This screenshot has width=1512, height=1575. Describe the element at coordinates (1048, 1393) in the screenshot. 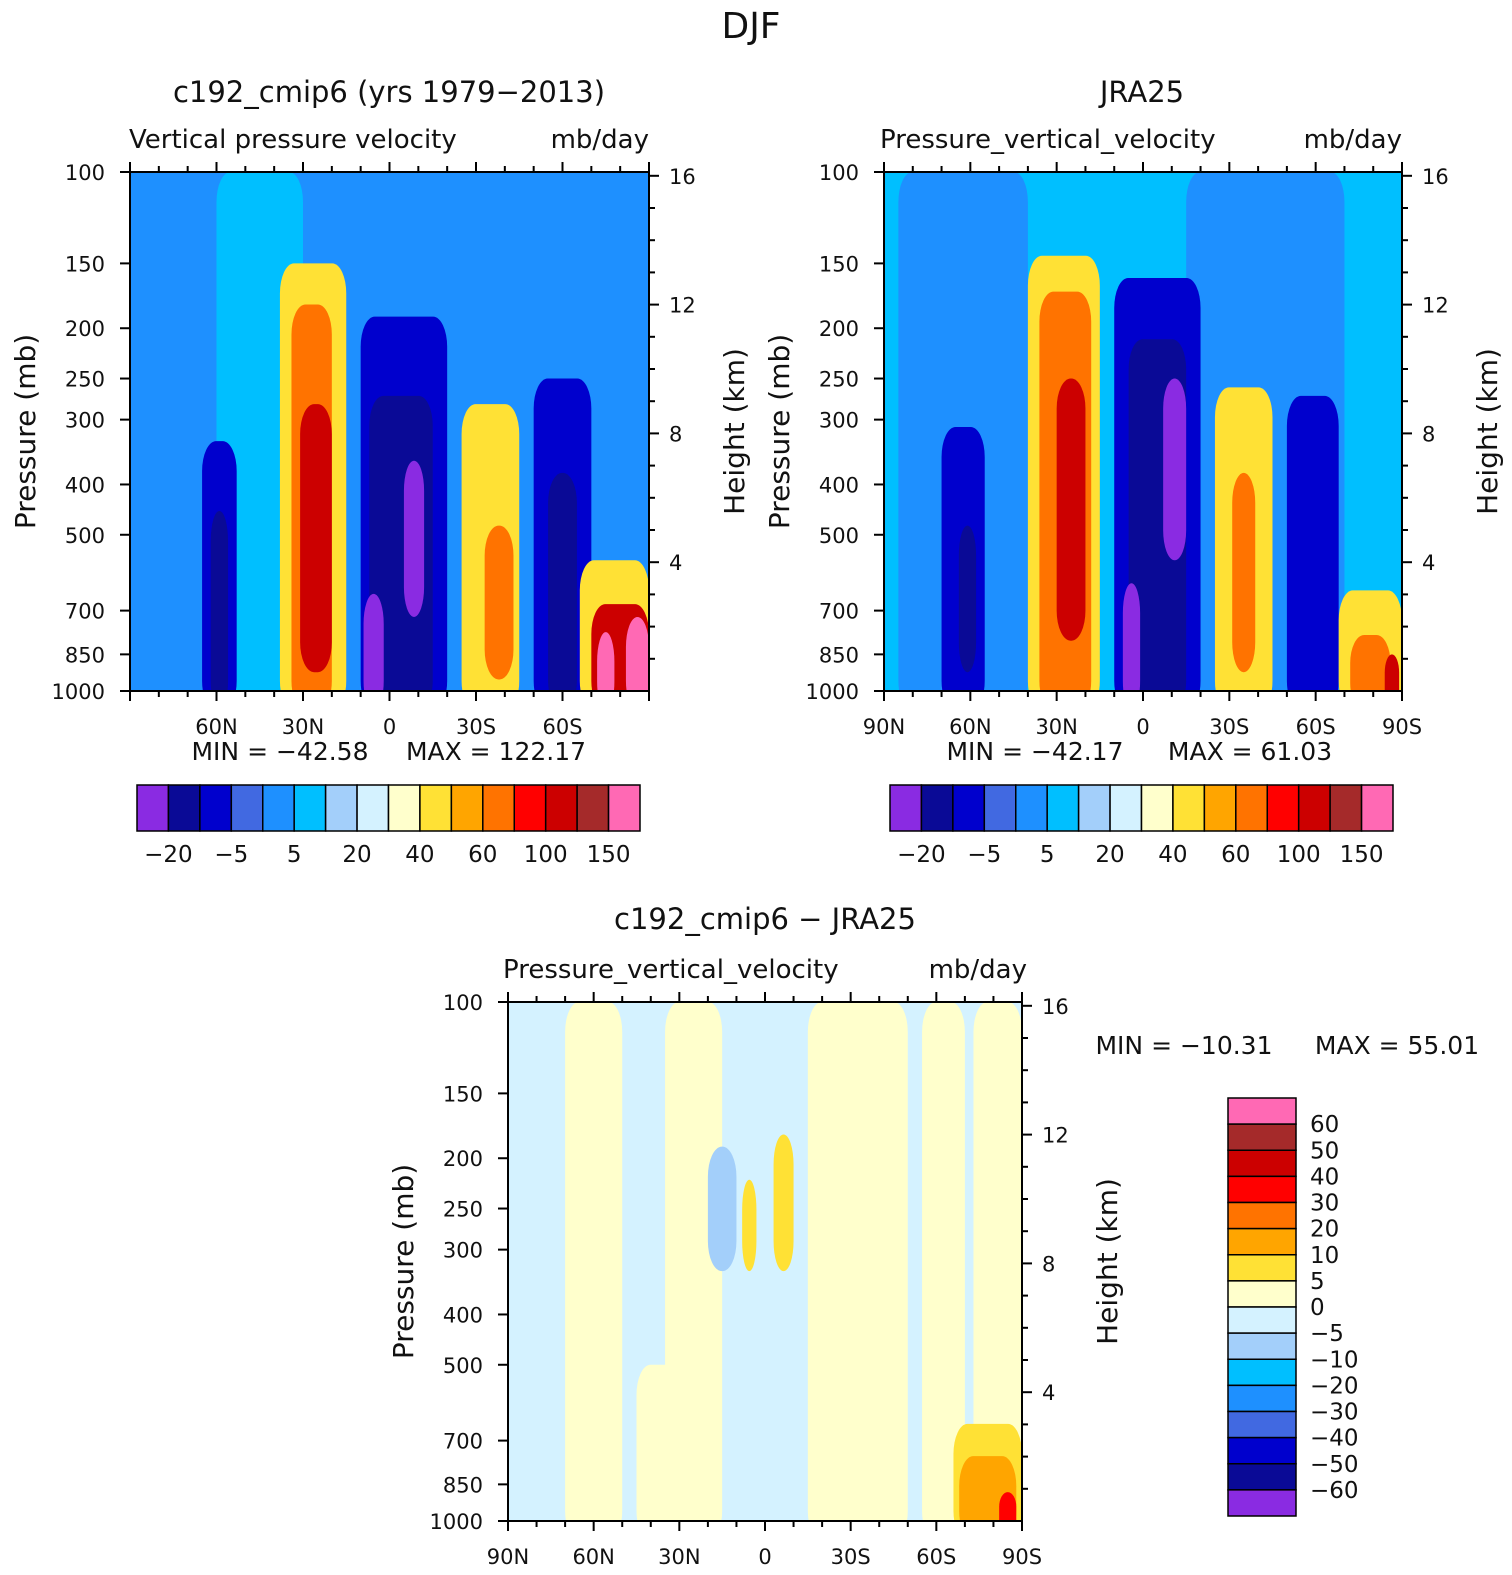

I see `height-tick-label: 4` at that location.